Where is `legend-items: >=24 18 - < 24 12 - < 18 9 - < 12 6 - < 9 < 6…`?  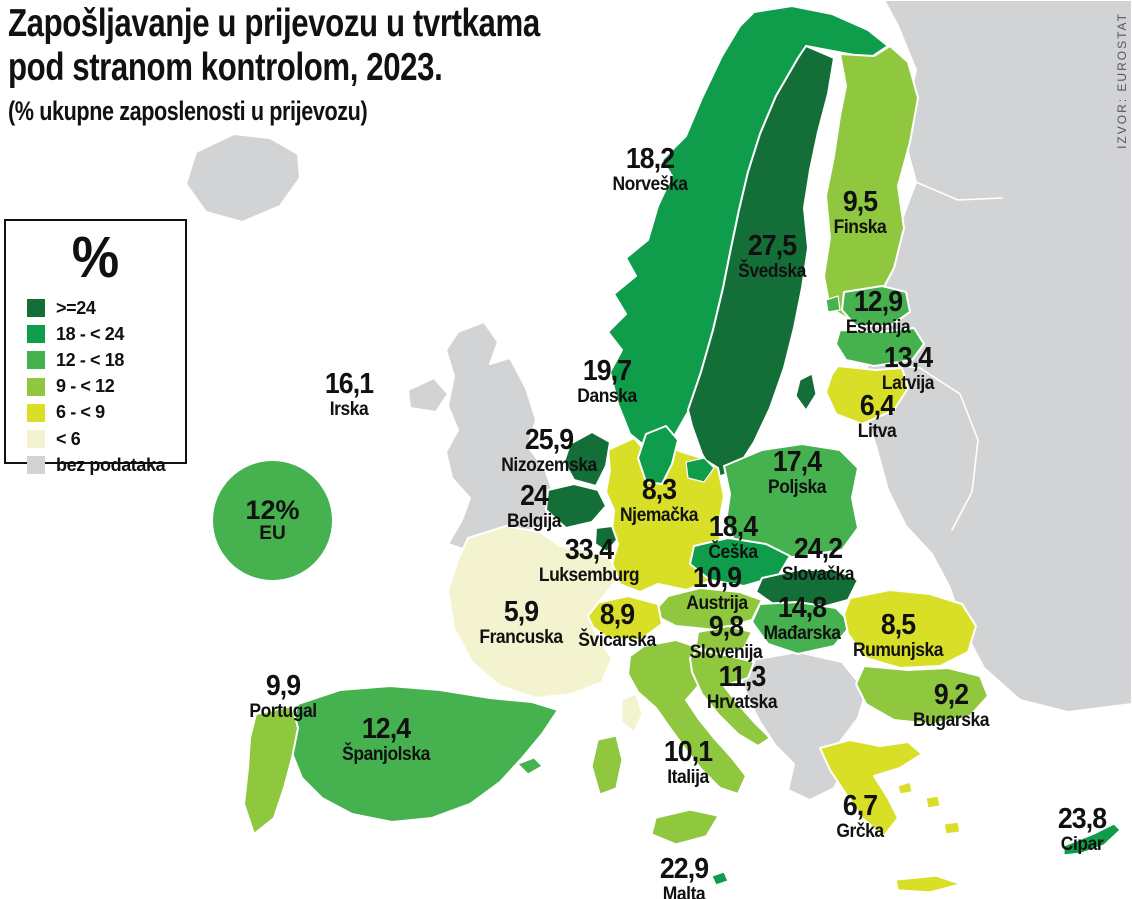
legend-items: >=24 18 - < 24 12 - < 18 9 - < 12 6 - < 9 < 6… is located at coordinates (95, 386).